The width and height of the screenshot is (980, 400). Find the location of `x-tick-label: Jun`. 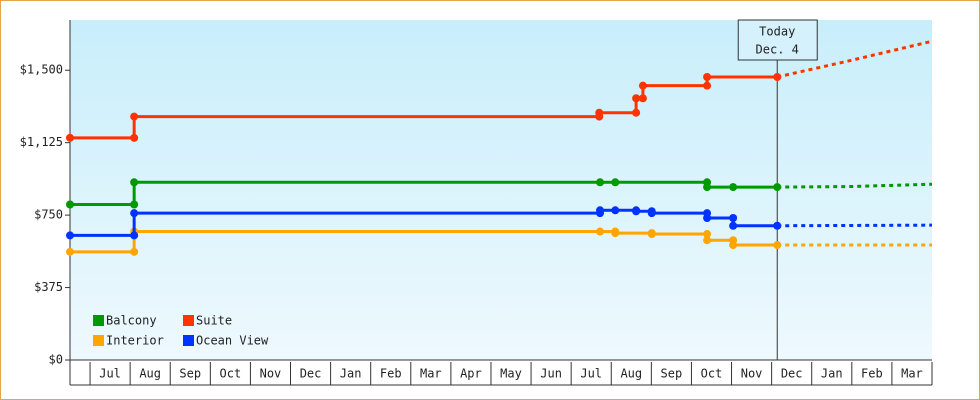

x-tick-label: Jun is located at coordinates (551, 374).